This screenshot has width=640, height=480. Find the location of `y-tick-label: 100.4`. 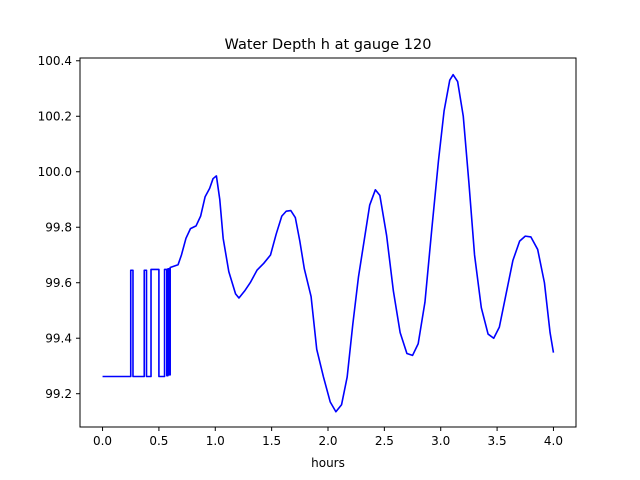

y-tick-label: 100.4 is located at coordinates (55, 61).